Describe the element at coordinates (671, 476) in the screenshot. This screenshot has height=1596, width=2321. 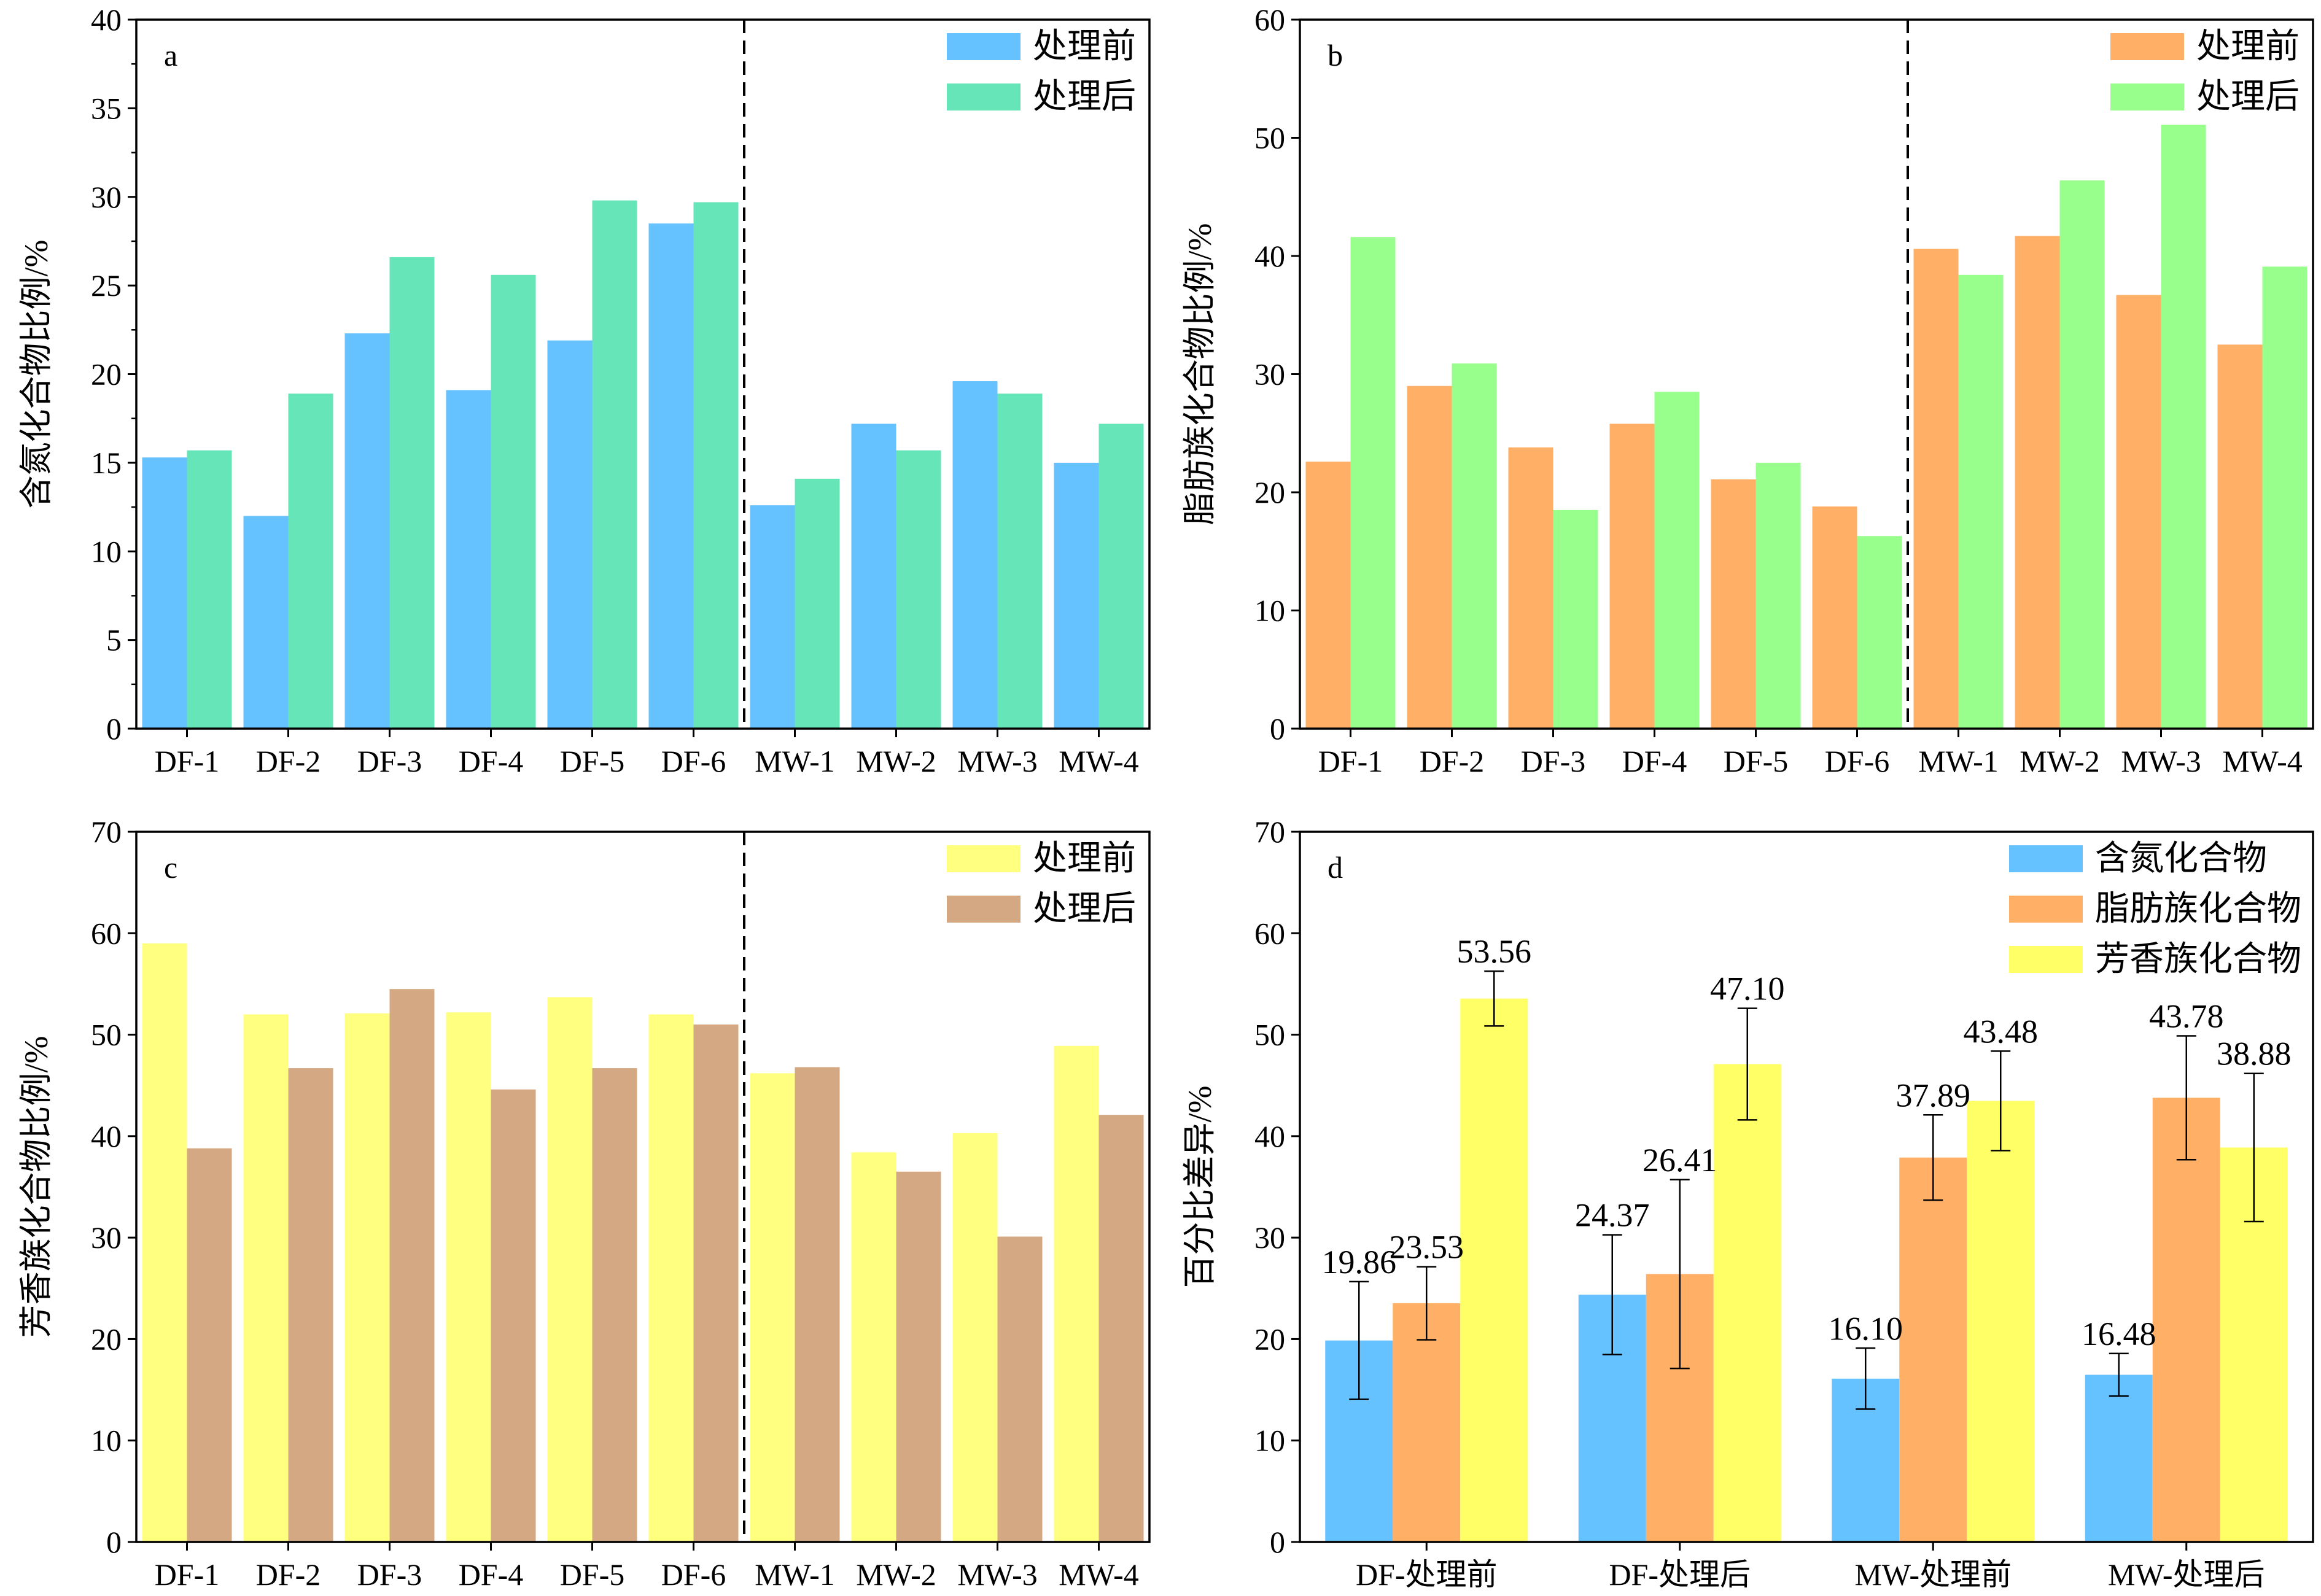
I see `bar-a-s0-c5` at that location.